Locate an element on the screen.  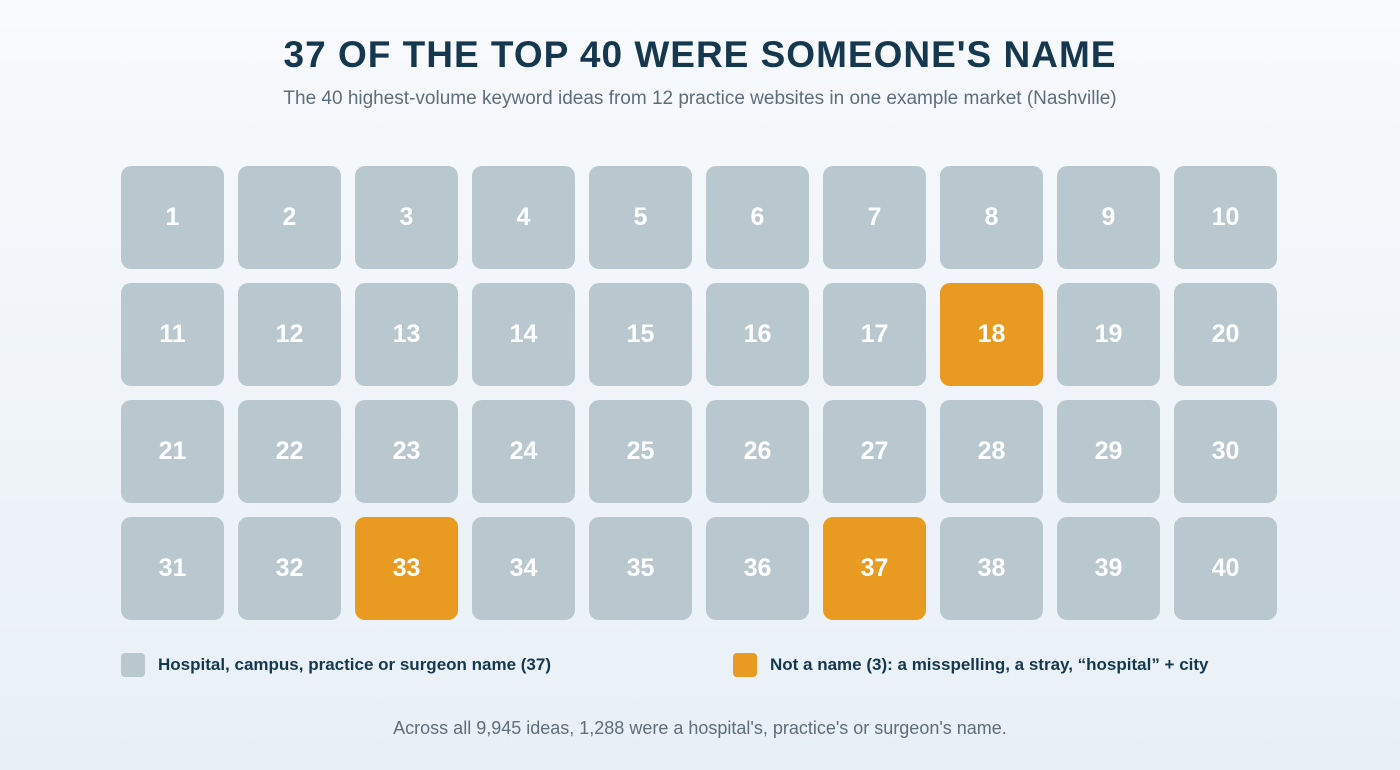
chart-title: 37 OF THE TOP 40 WERE SOMEONE'S NAME is located at coordinates (700, 54).